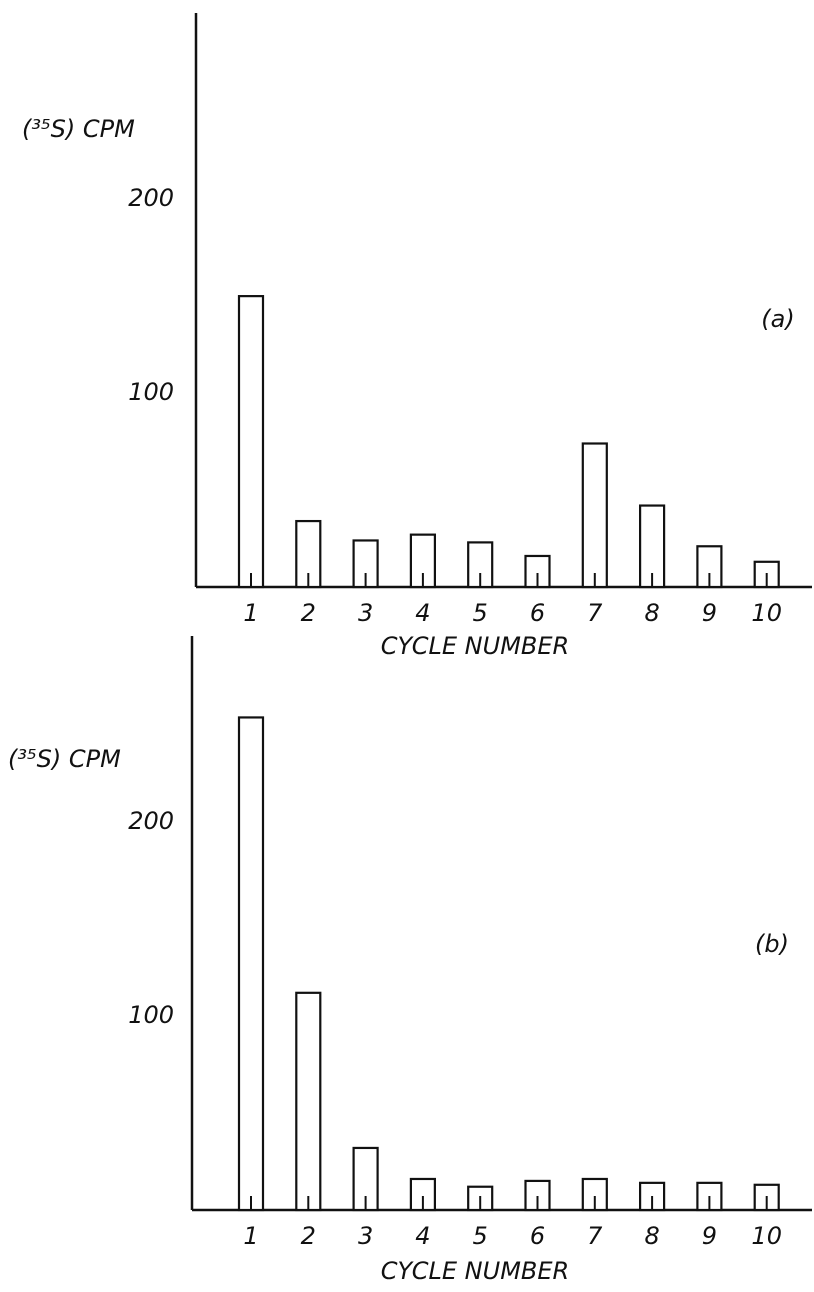 The image size is (814, 1292). Describe the element at coordinates (772, 944) in the screenshot. I see `annotation: (b)` at that location.